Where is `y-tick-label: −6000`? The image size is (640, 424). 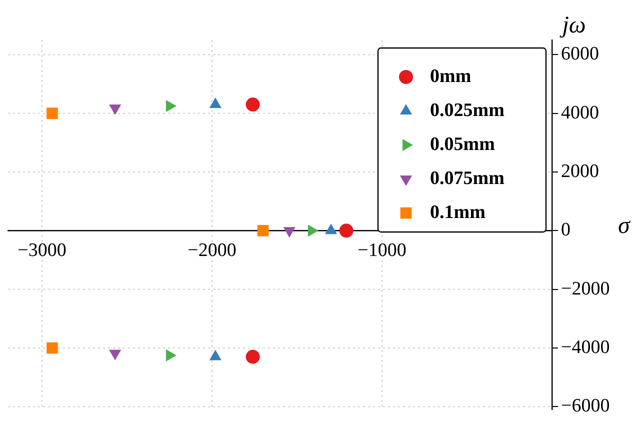 y-tick-label: −6000 is located at coordinates (585, 406).